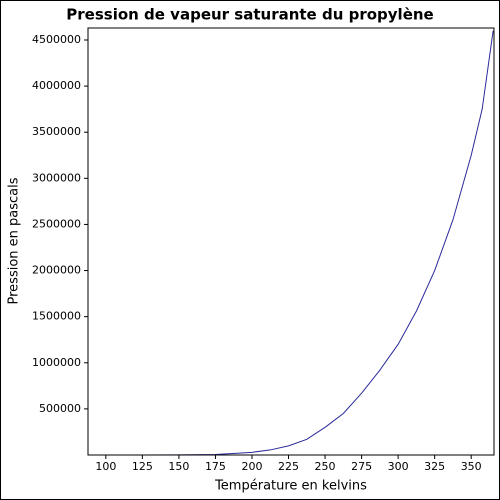  I want to click on x-tick-label: 200, so click(251, 466).